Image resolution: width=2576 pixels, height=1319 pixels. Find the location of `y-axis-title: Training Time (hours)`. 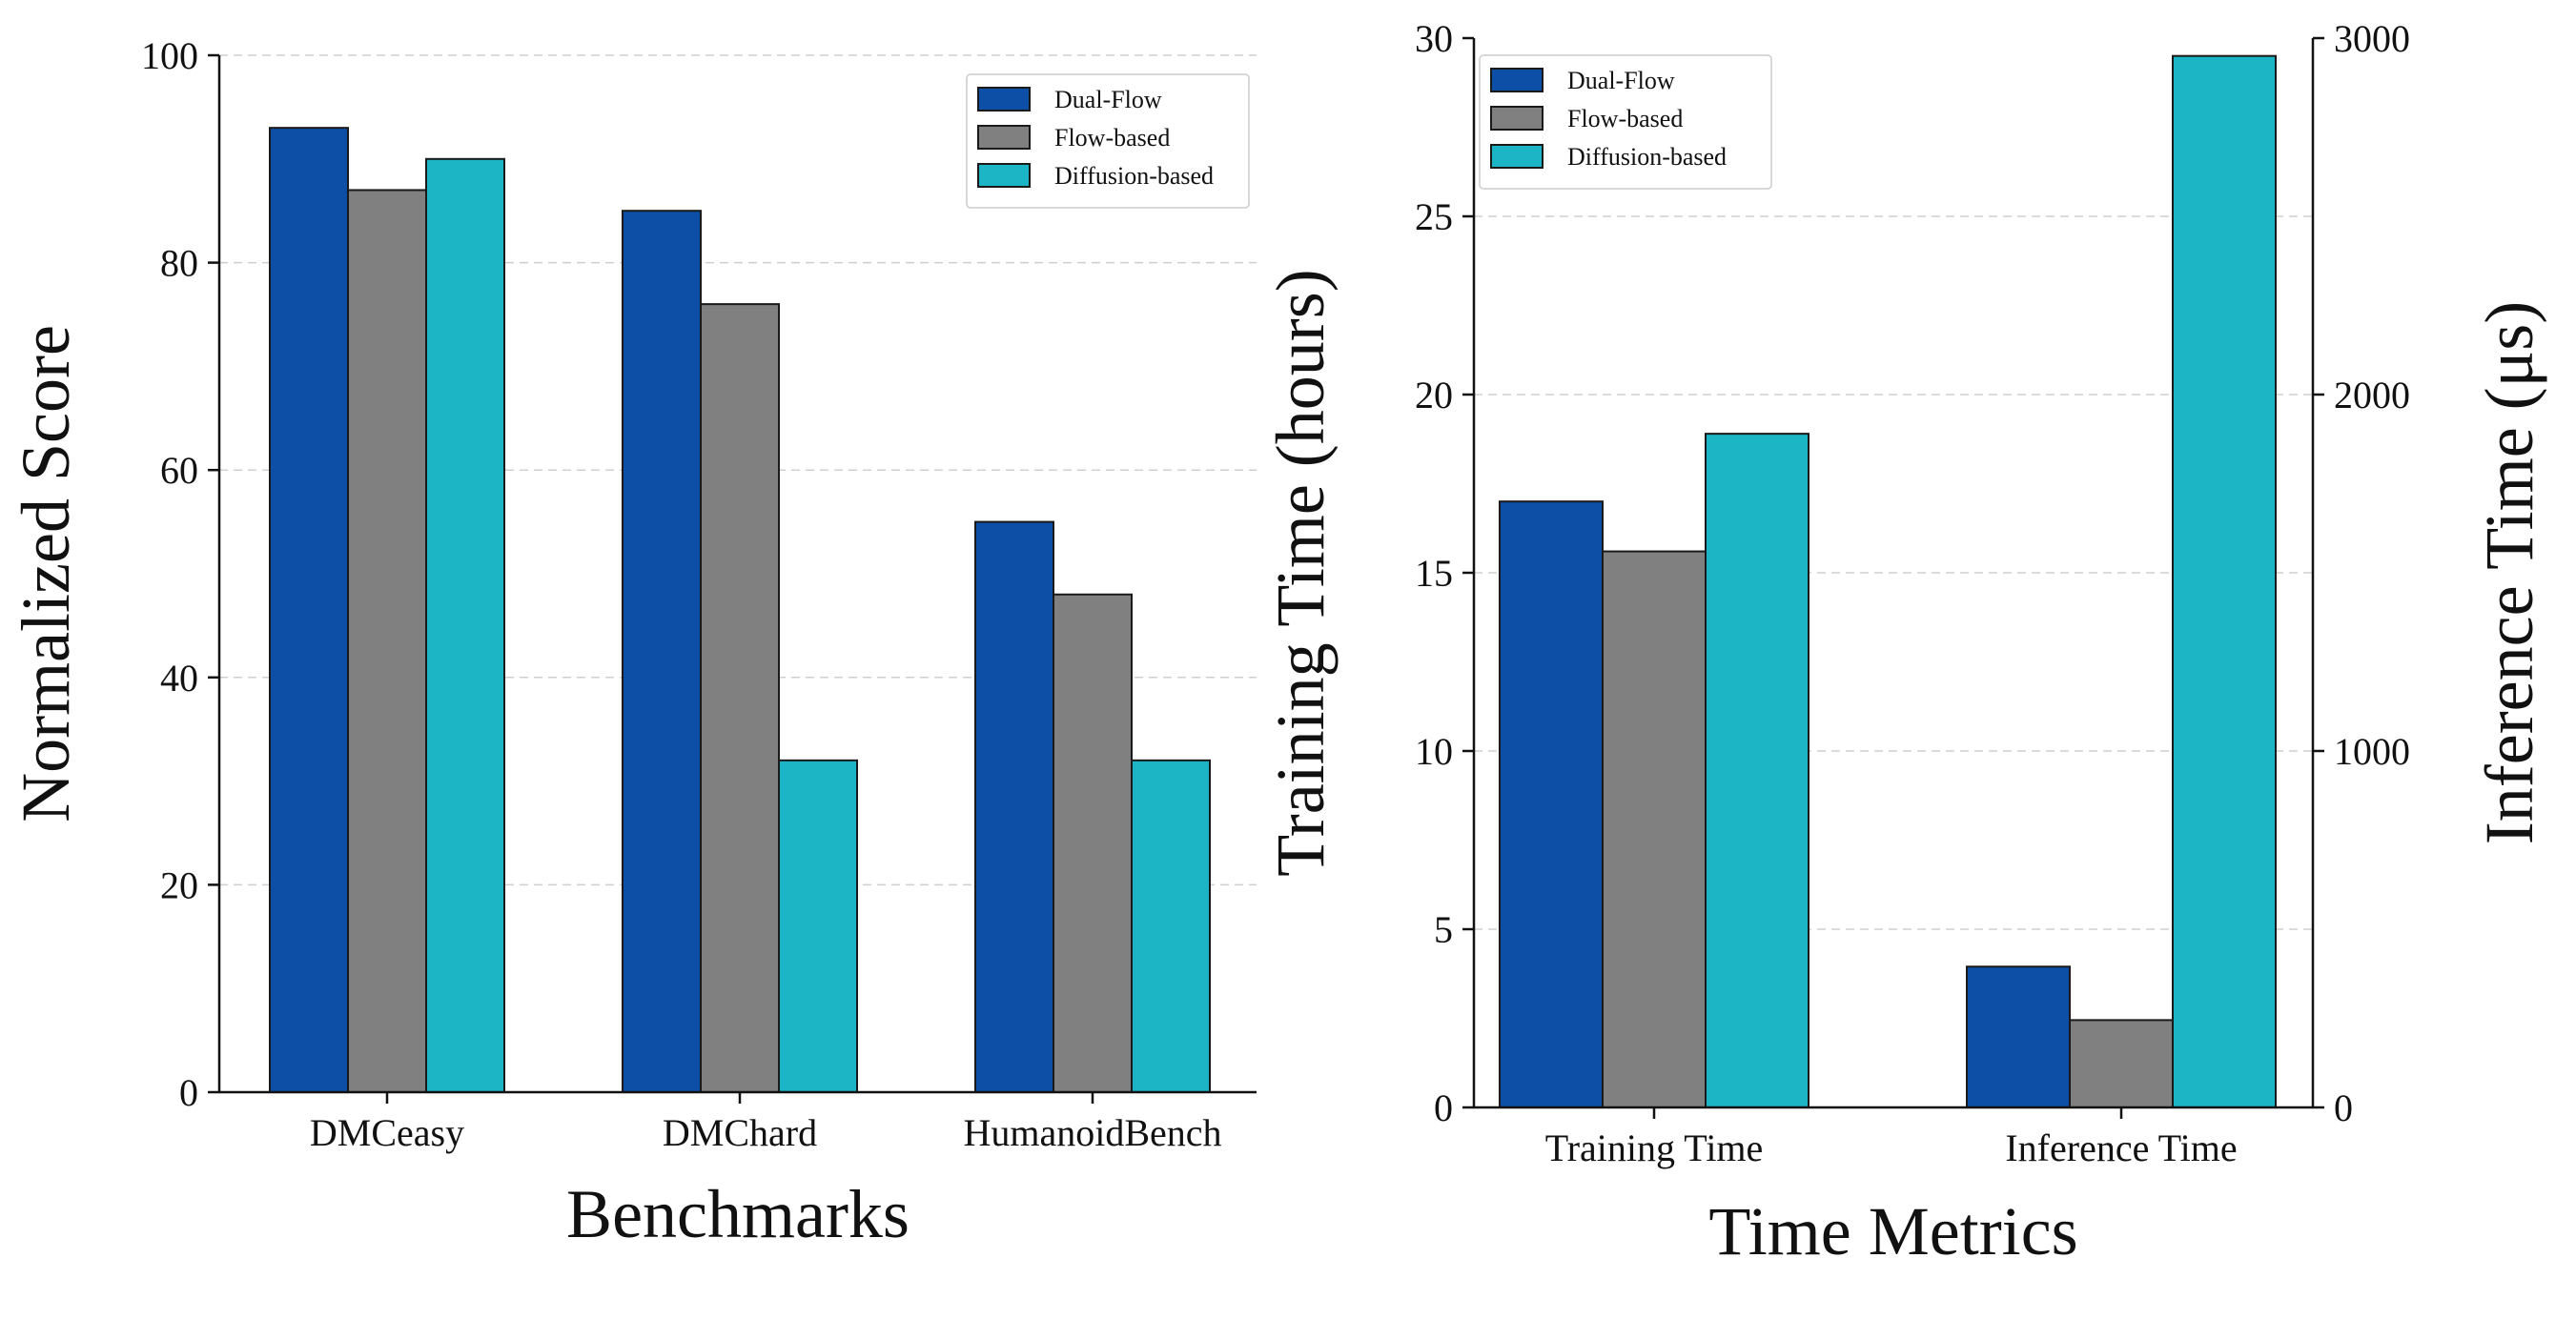

y-axis-title: Training Time (hours) is located at coordinates (1301, 572).